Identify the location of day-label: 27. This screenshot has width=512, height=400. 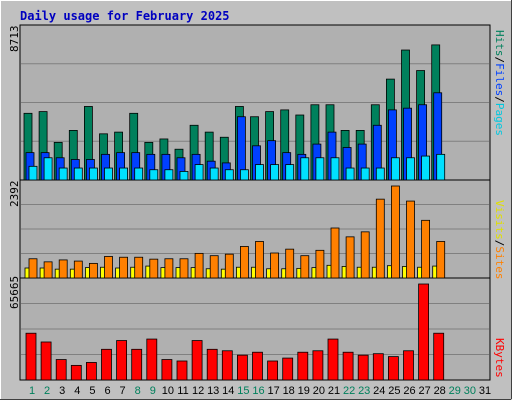
(424, 391).